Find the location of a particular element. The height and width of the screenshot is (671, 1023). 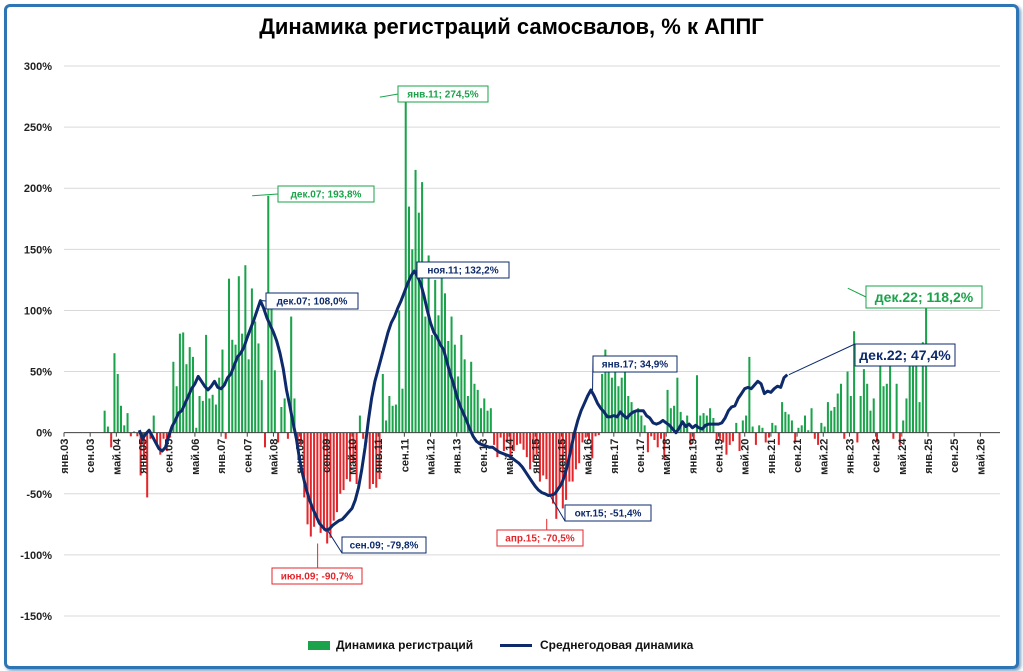

legend-line-label: Среднегодовая динамика is located at coordinates (617, 645).